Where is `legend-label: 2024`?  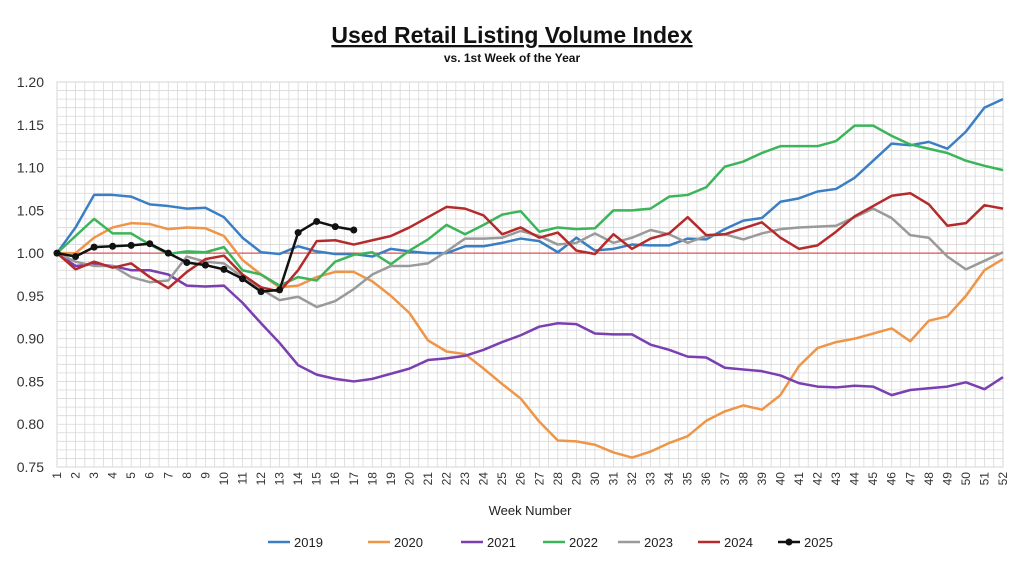 legend-label: 2024 is located at coordinates (738, 542).